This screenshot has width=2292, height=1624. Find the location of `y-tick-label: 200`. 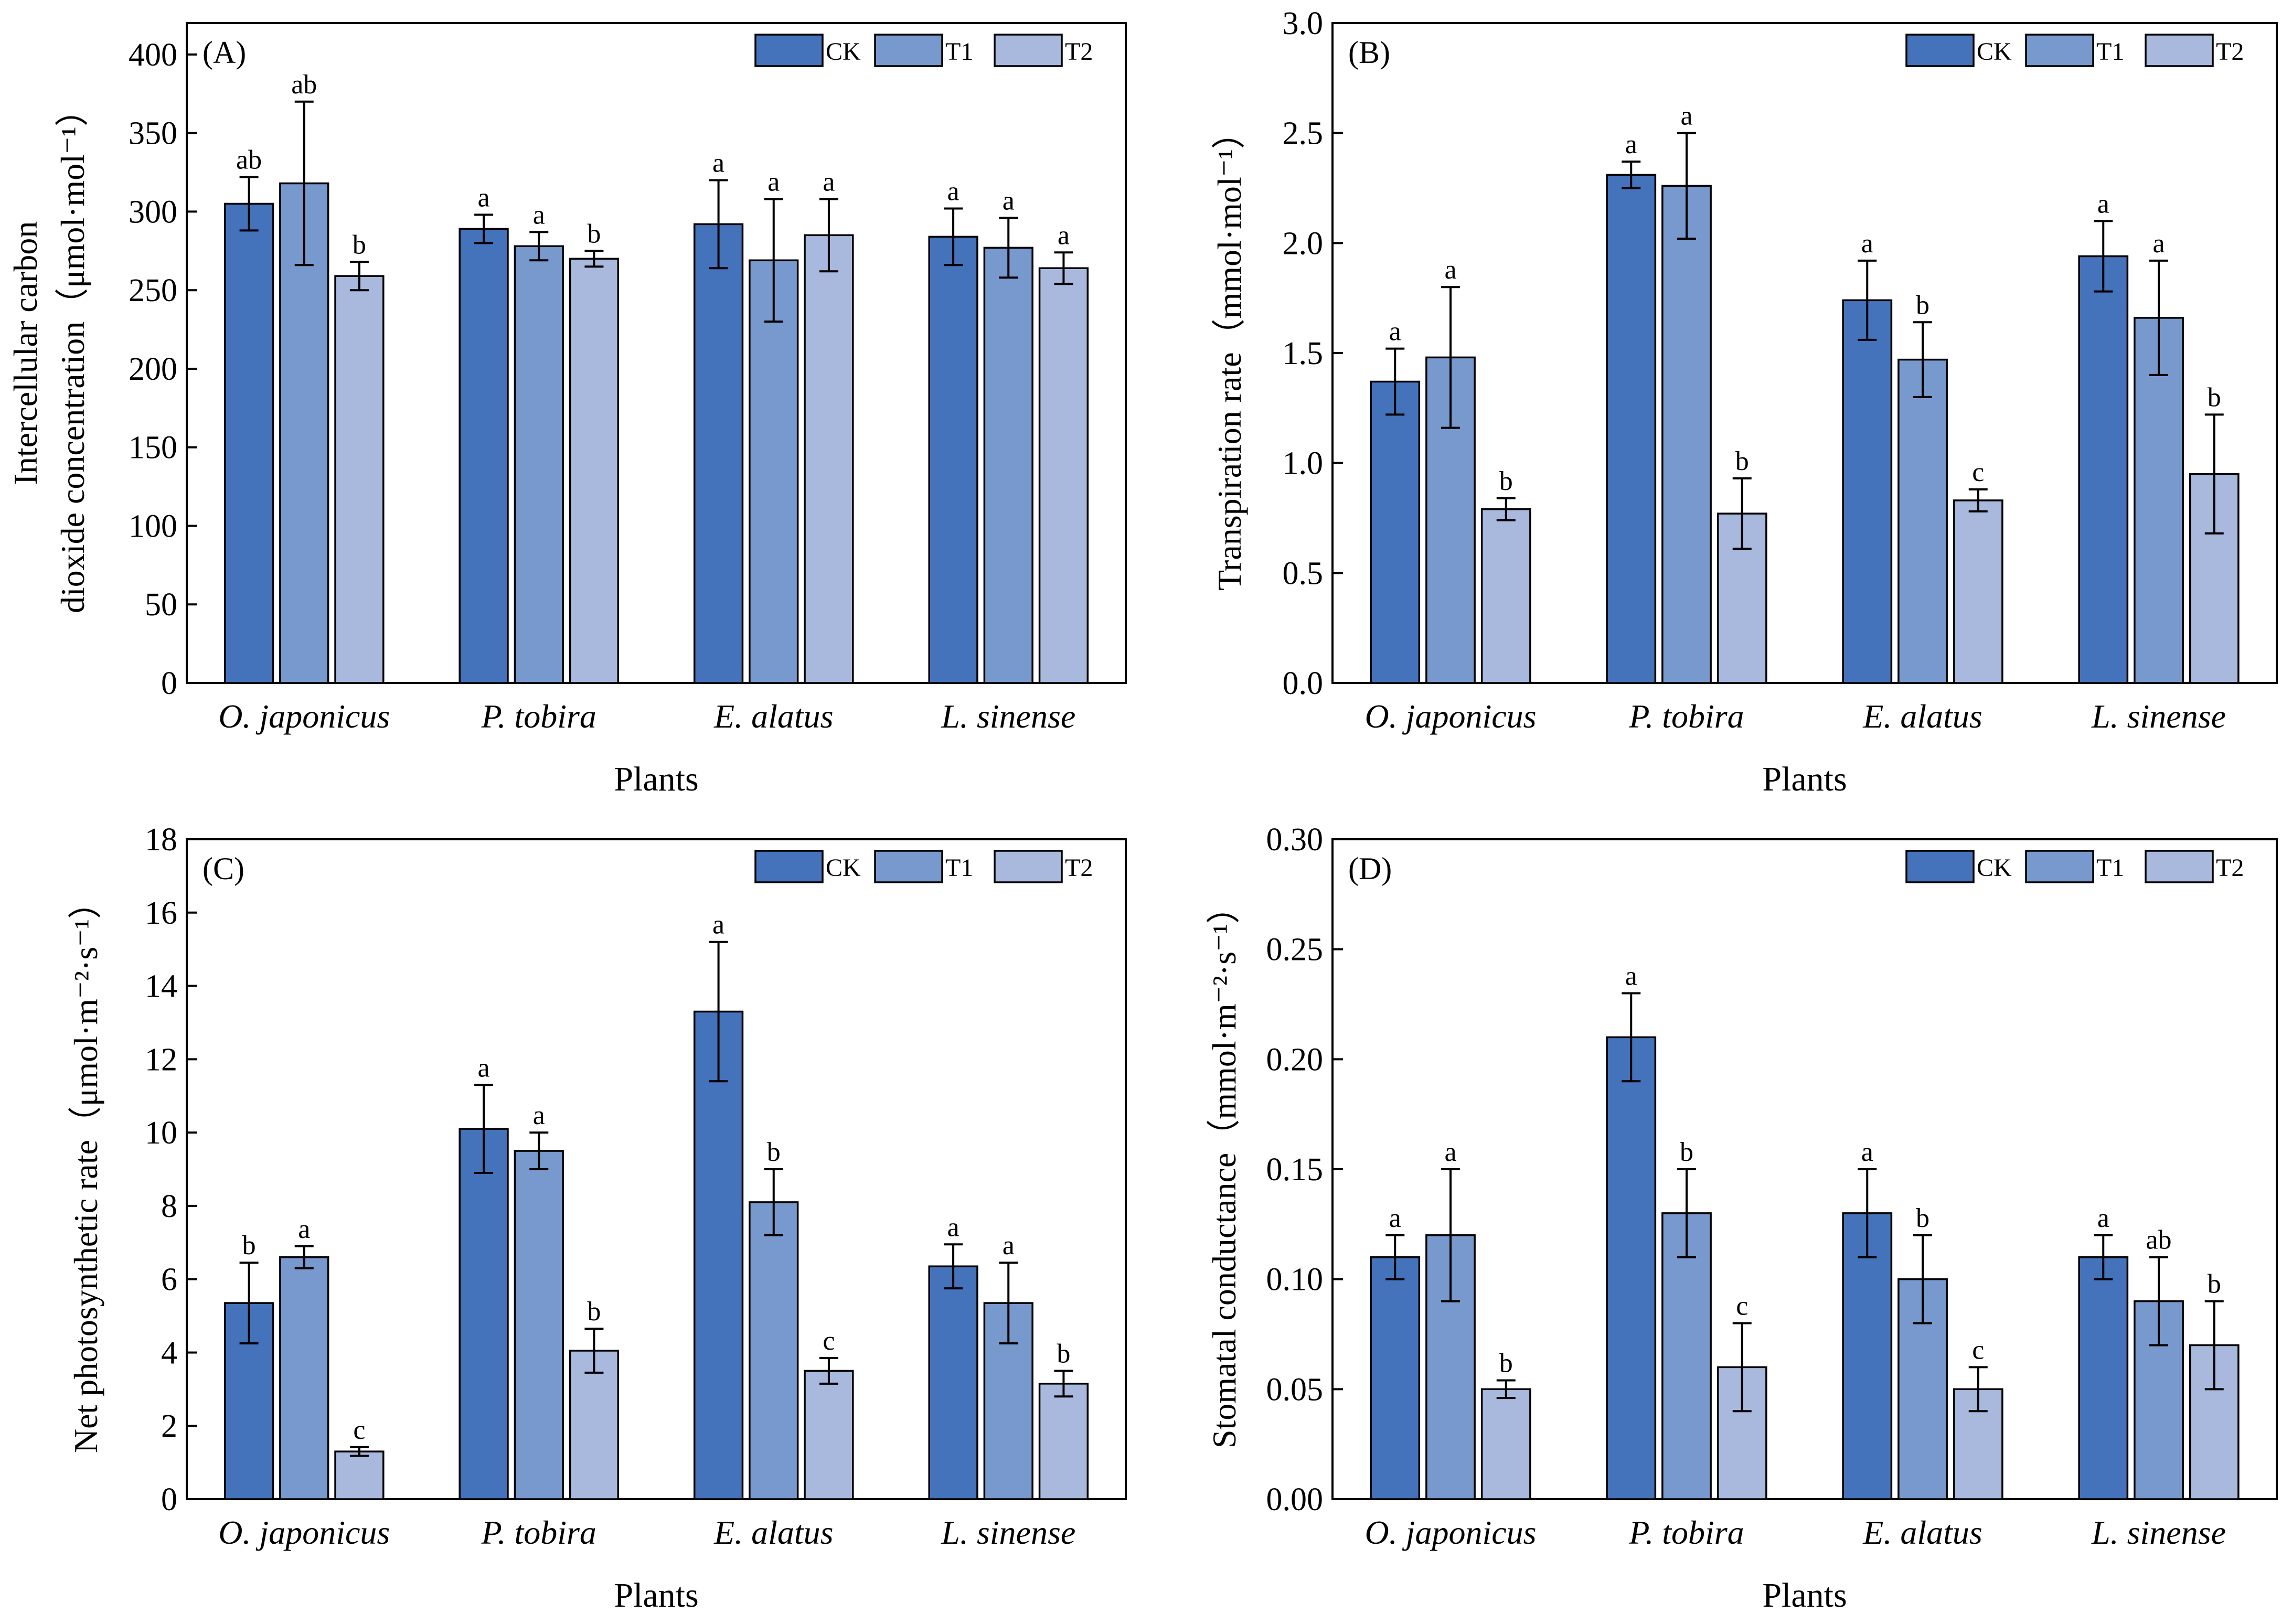

y-tick-label: 200 is located at coordinates (153, 369).